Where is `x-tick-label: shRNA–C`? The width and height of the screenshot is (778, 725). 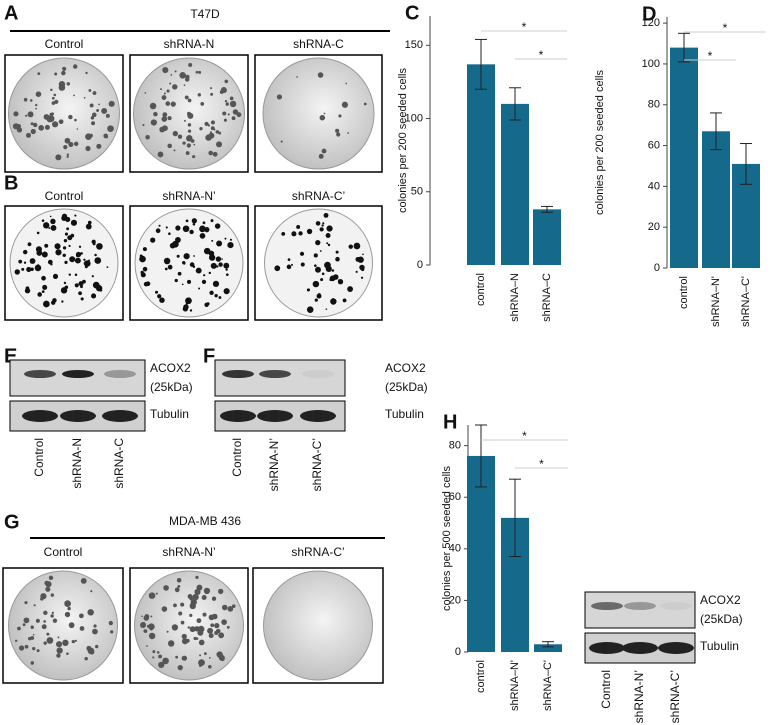
x-tick-label: shRNA–C is located at coordinates (547, 297).